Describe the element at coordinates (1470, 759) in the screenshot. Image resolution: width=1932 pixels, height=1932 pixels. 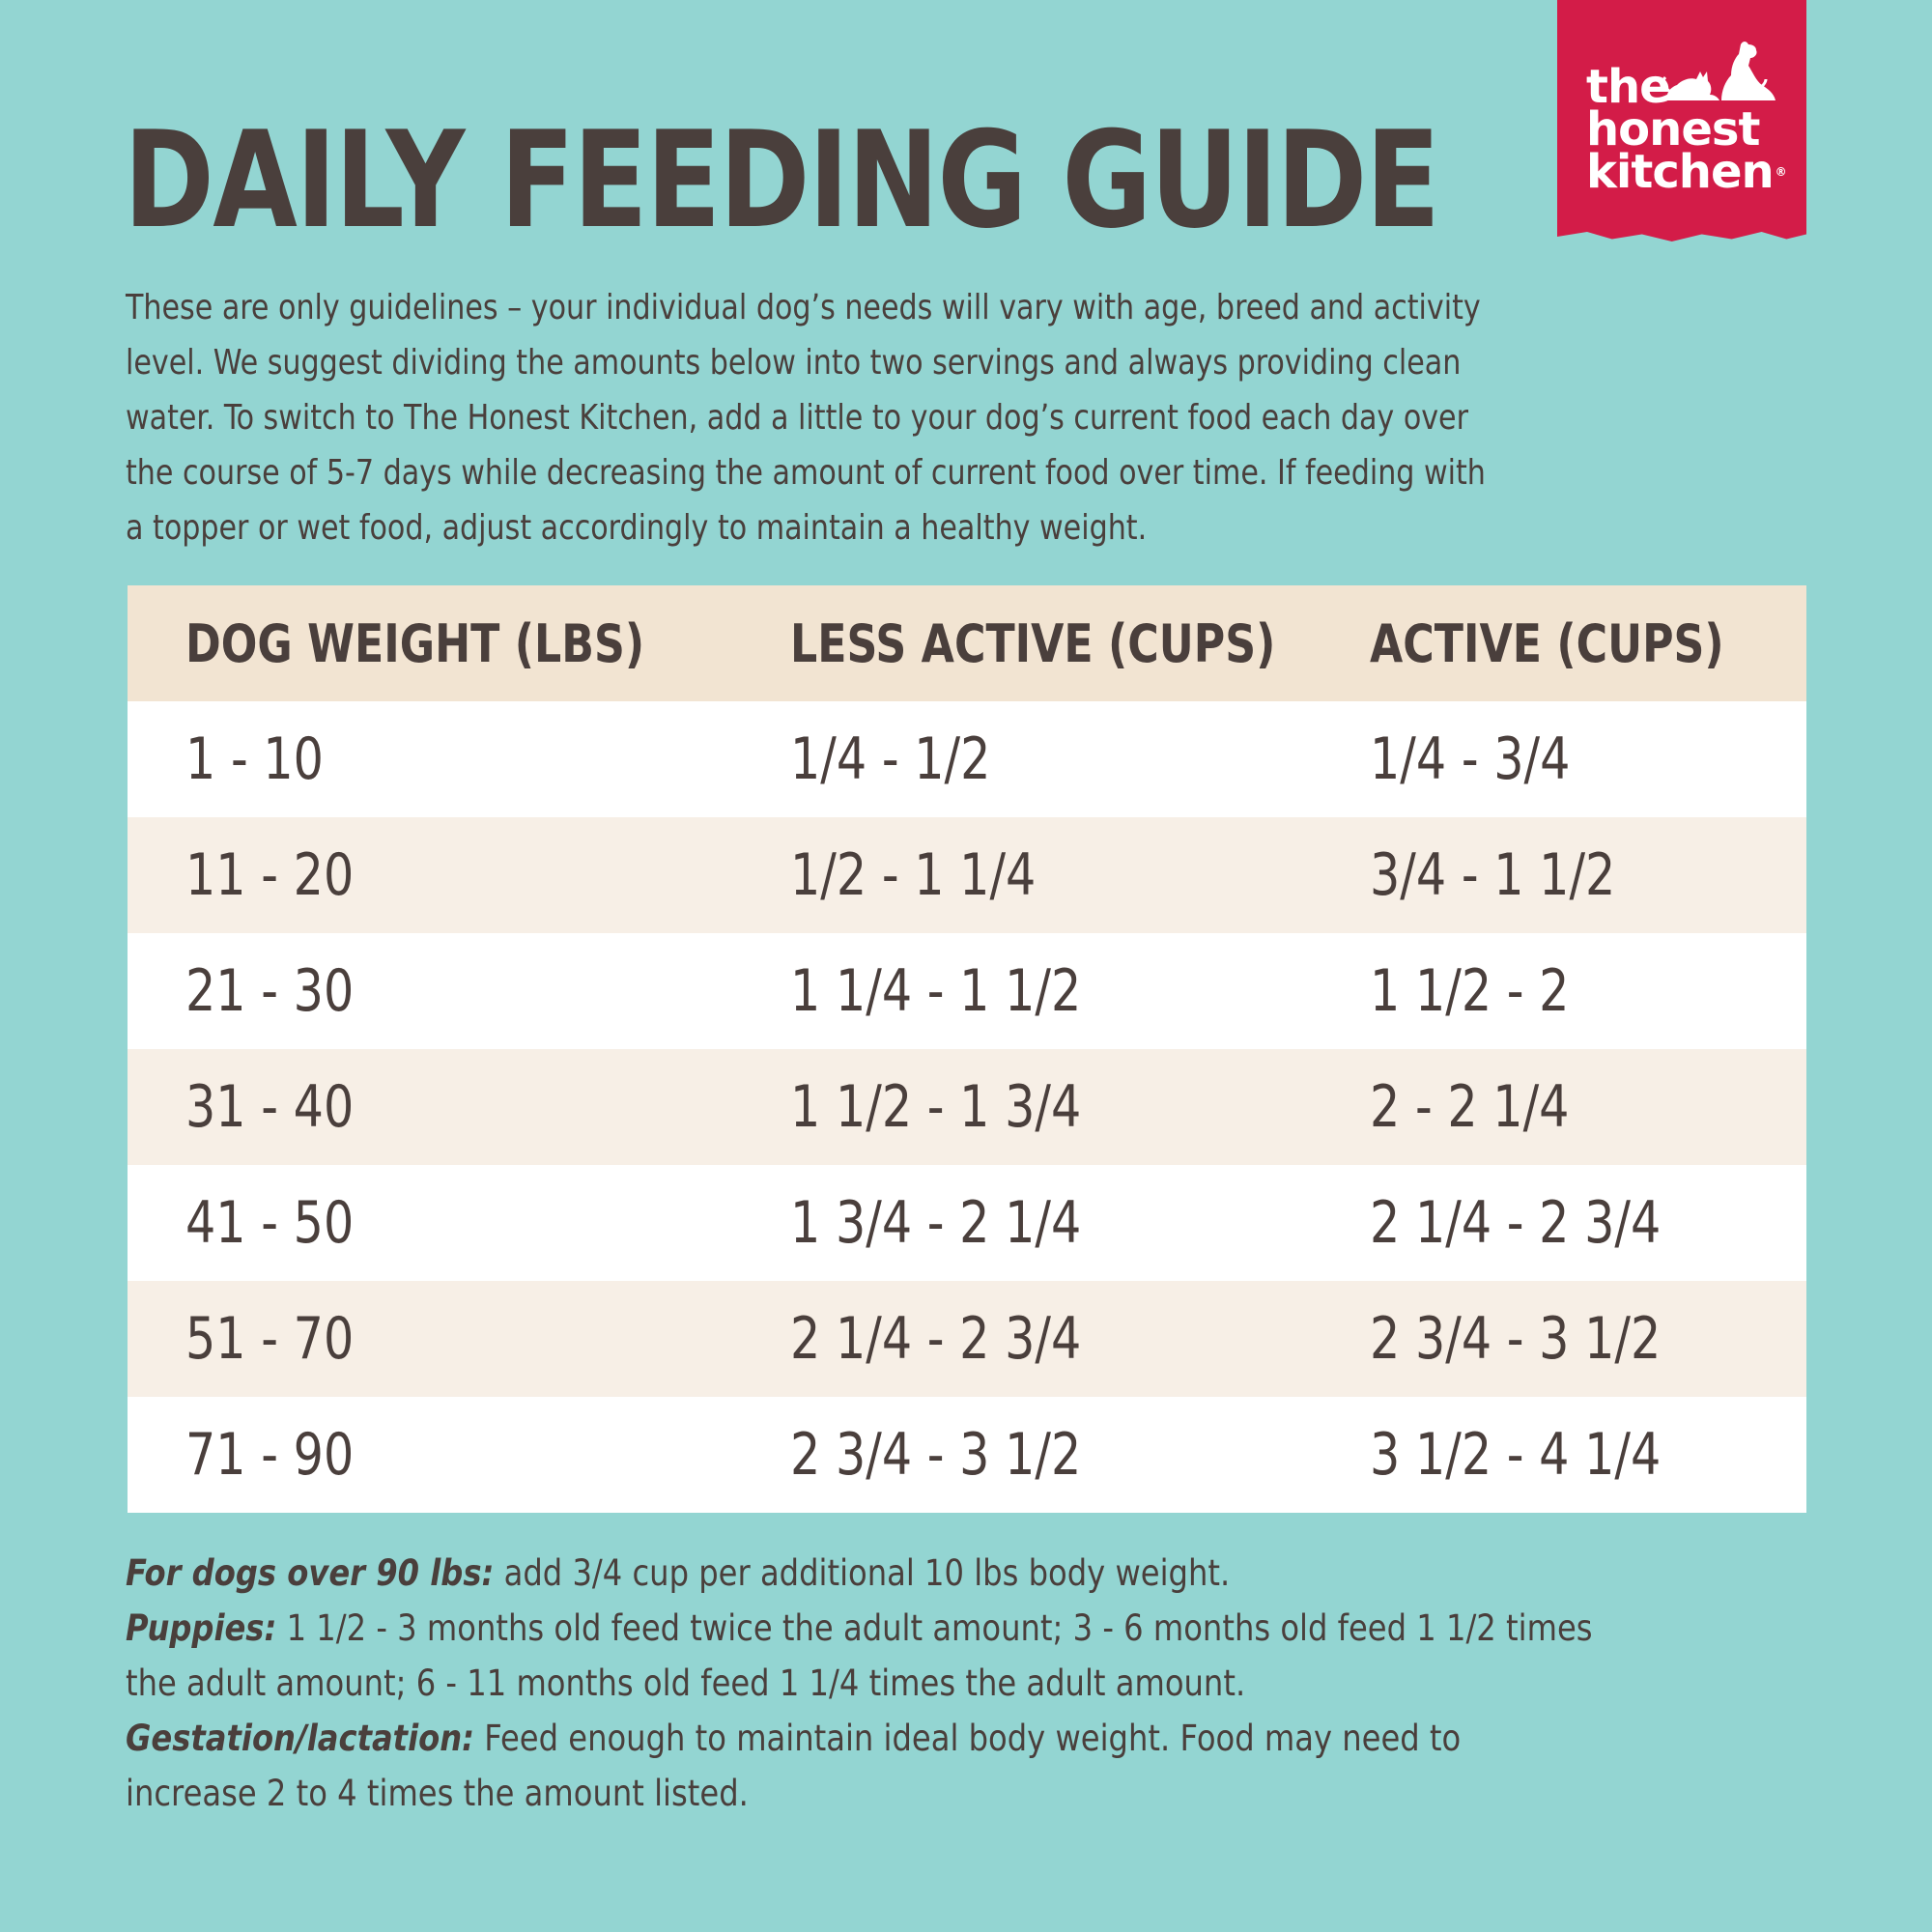
I see `active-cell: 1/4 - 3/4` at that location.